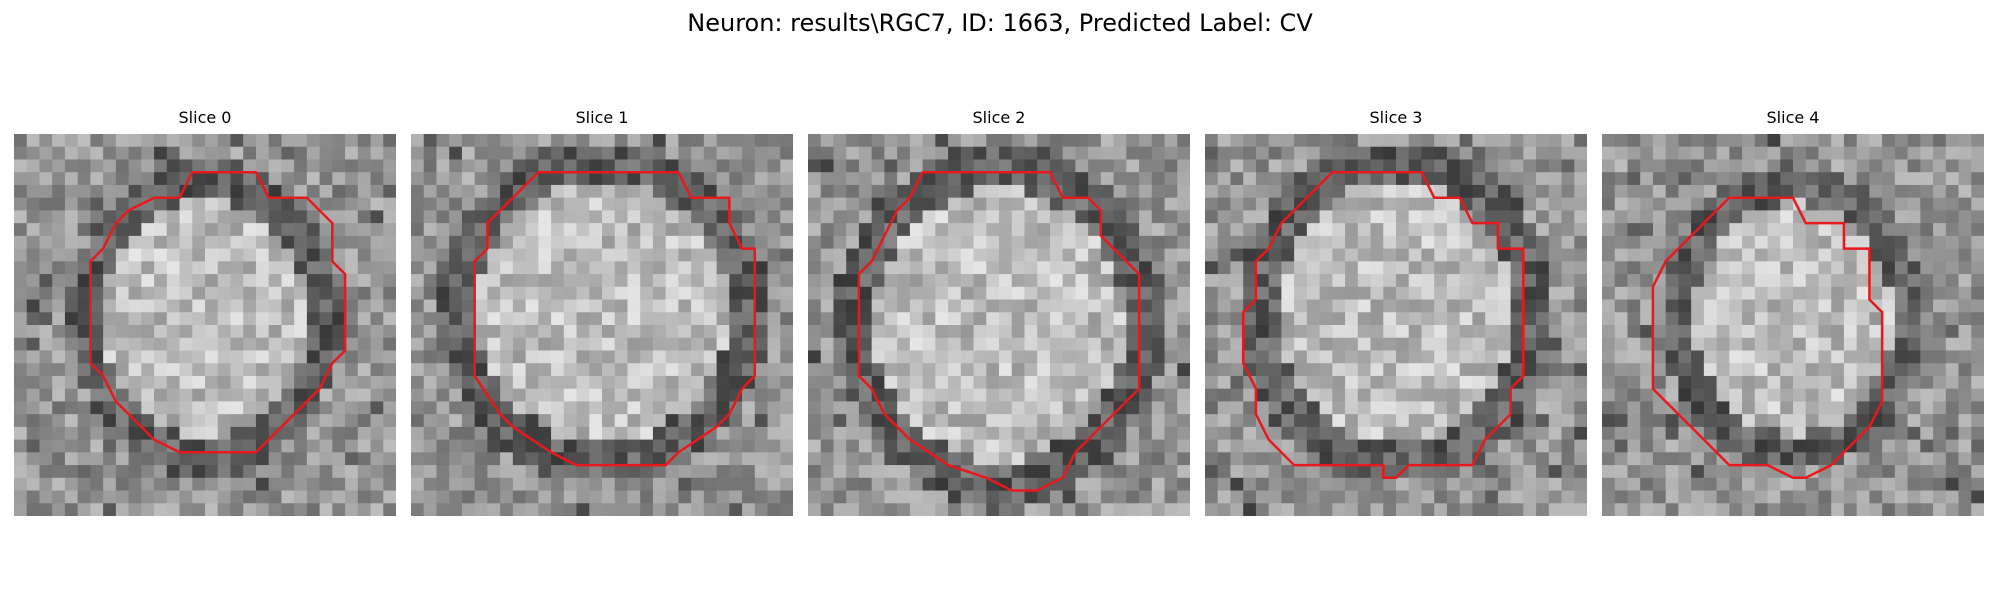 The height and width of the screenshot is (600, 2000). I want to click on slice-title-2: Slice 2, so click(999, 117).